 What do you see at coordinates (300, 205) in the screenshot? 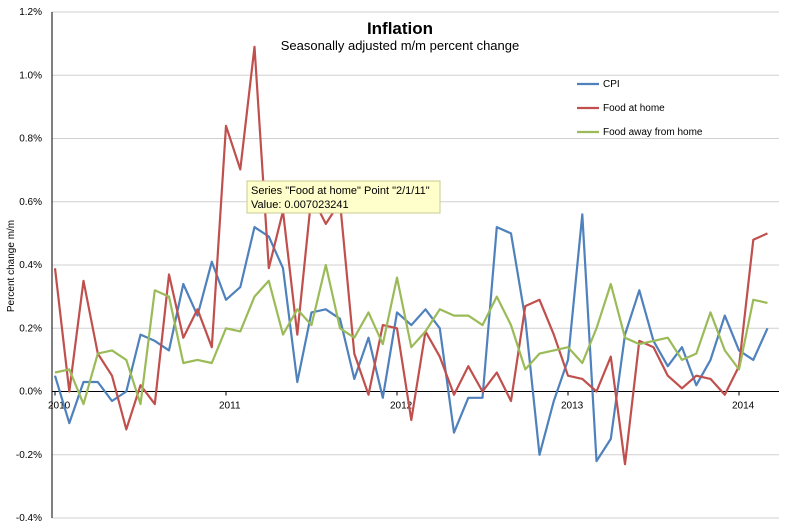
I see `tooltip-line-2: Value: 0.007023241` at bounding box center [300, 205].